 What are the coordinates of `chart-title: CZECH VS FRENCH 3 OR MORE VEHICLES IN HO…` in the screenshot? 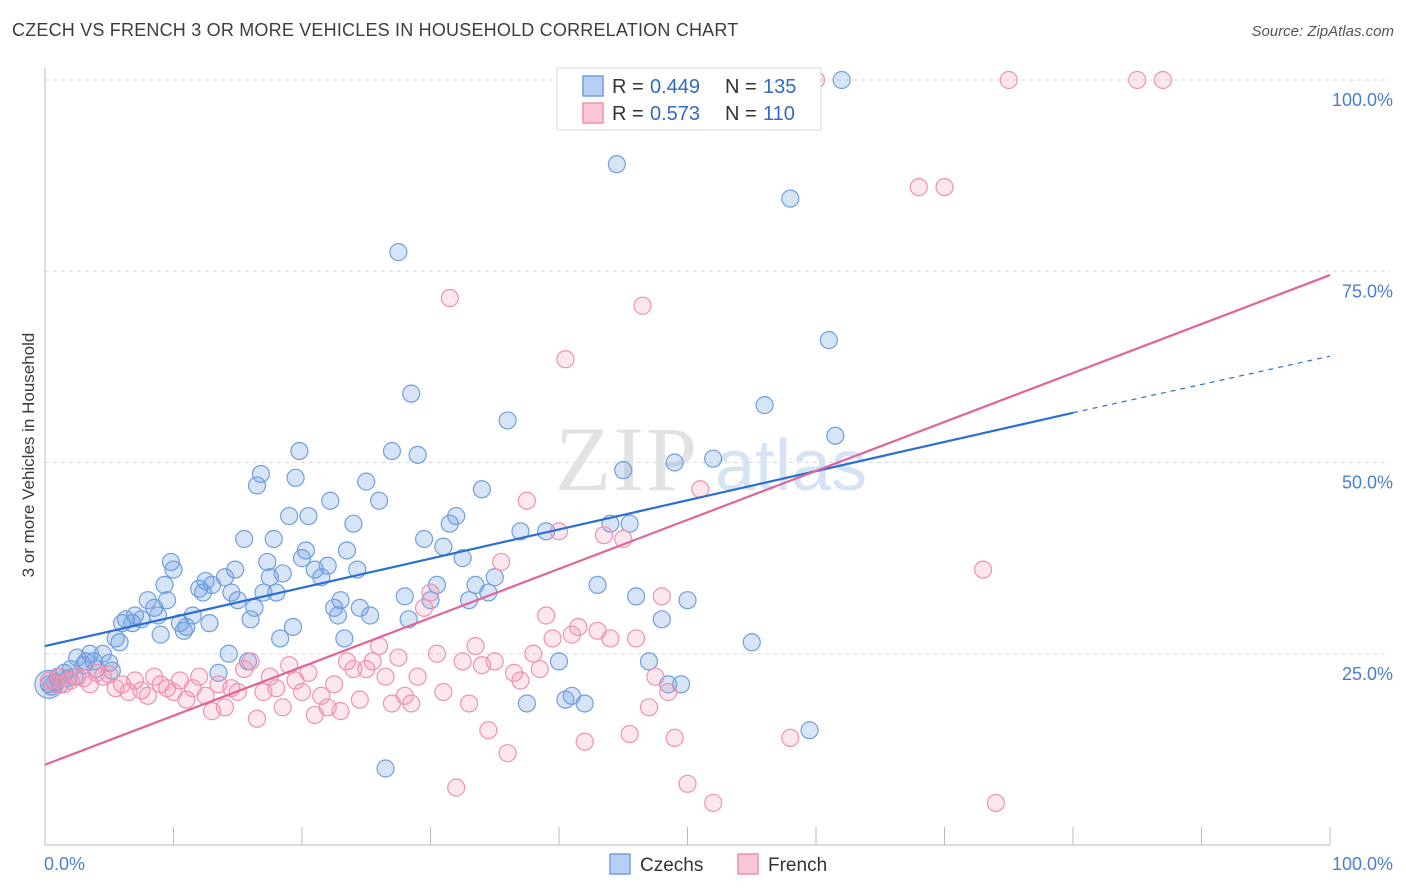 It's located at (375, 30).